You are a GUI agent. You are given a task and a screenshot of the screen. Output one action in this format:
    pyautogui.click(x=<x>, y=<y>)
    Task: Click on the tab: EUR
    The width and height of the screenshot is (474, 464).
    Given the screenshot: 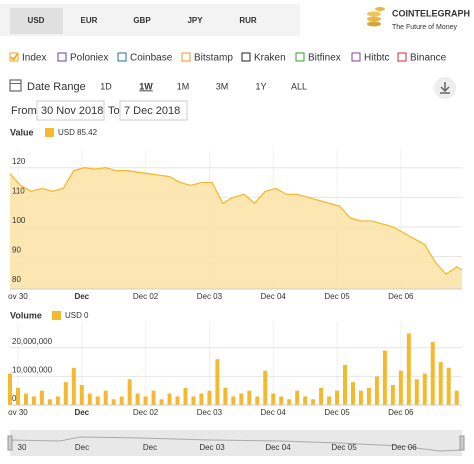 What is the action you would take?
    pyautogui.click(x=89, y=20)
    